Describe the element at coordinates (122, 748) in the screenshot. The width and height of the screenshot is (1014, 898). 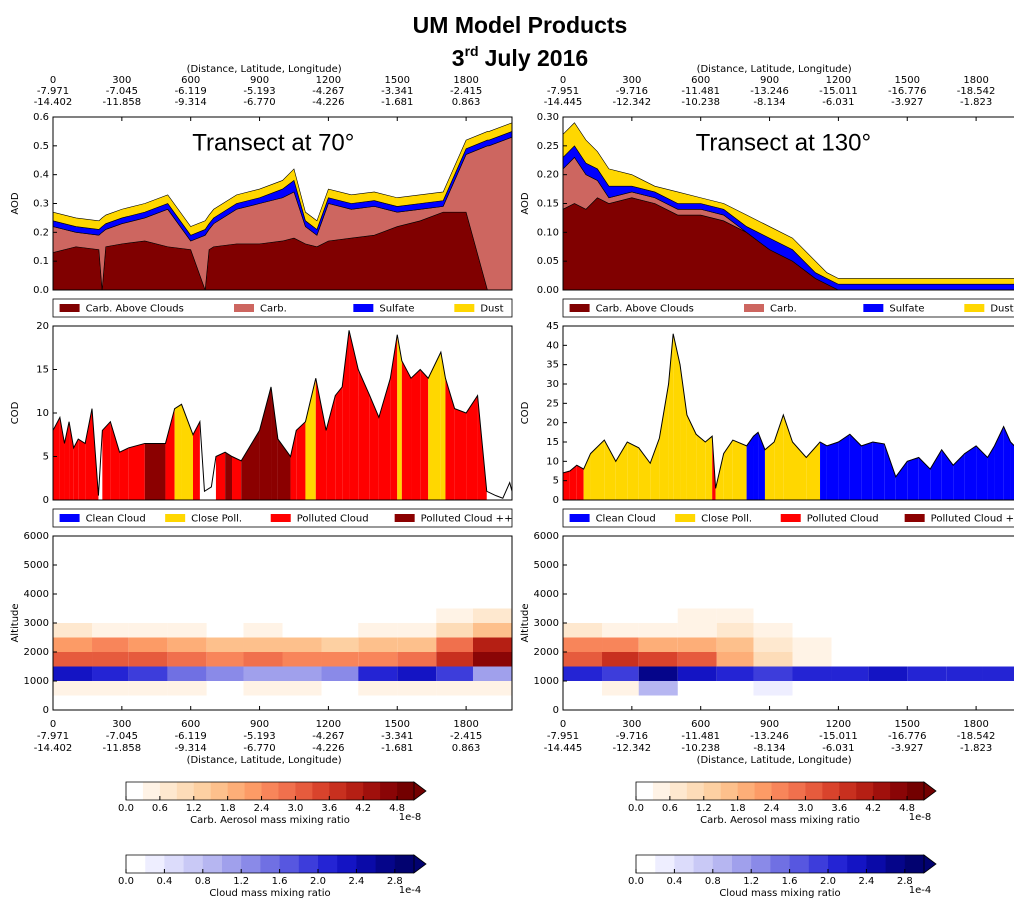
I see `x-tick-longitude: -11.858` at that location.